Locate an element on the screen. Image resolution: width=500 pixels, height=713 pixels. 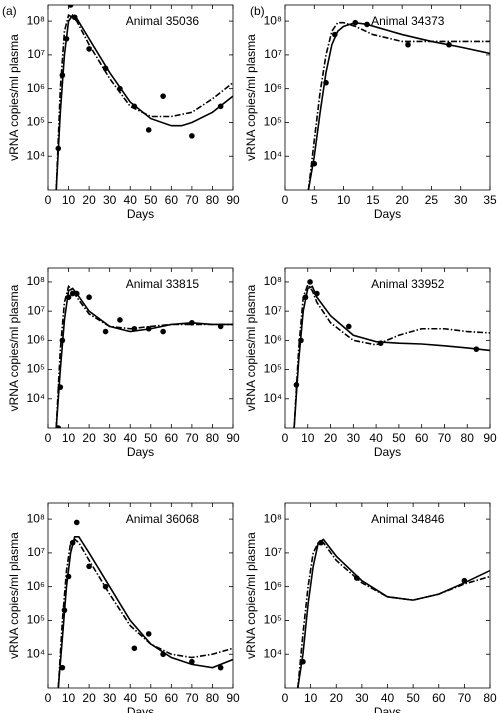
x-tick-label: 5 is located at coordinates (314, 200).